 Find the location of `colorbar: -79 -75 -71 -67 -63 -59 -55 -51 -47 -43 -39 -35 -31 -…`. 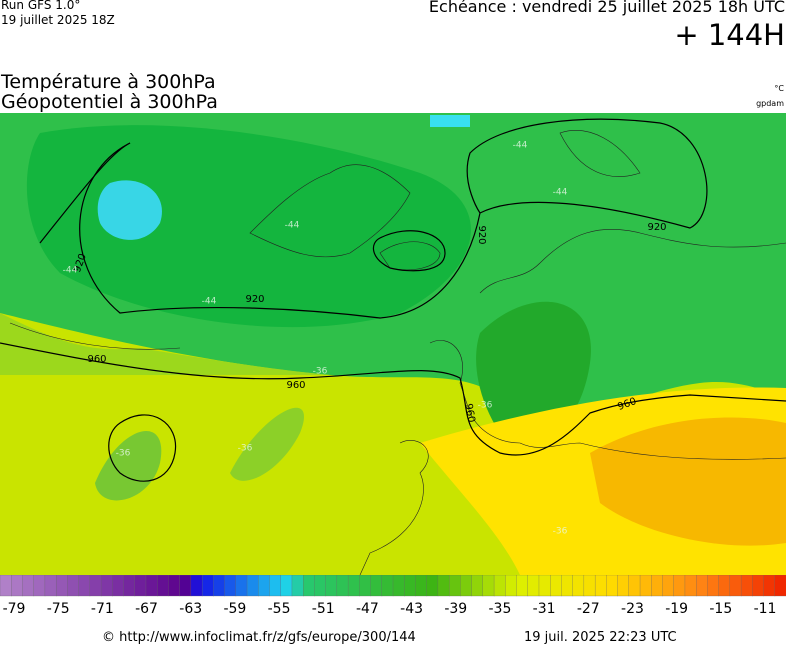

colorbar: -79 -75 -71 -67 -63 -59 -55 -51 -47 -43 -39 -35 -31 -… is located at coordinates (393, 596).